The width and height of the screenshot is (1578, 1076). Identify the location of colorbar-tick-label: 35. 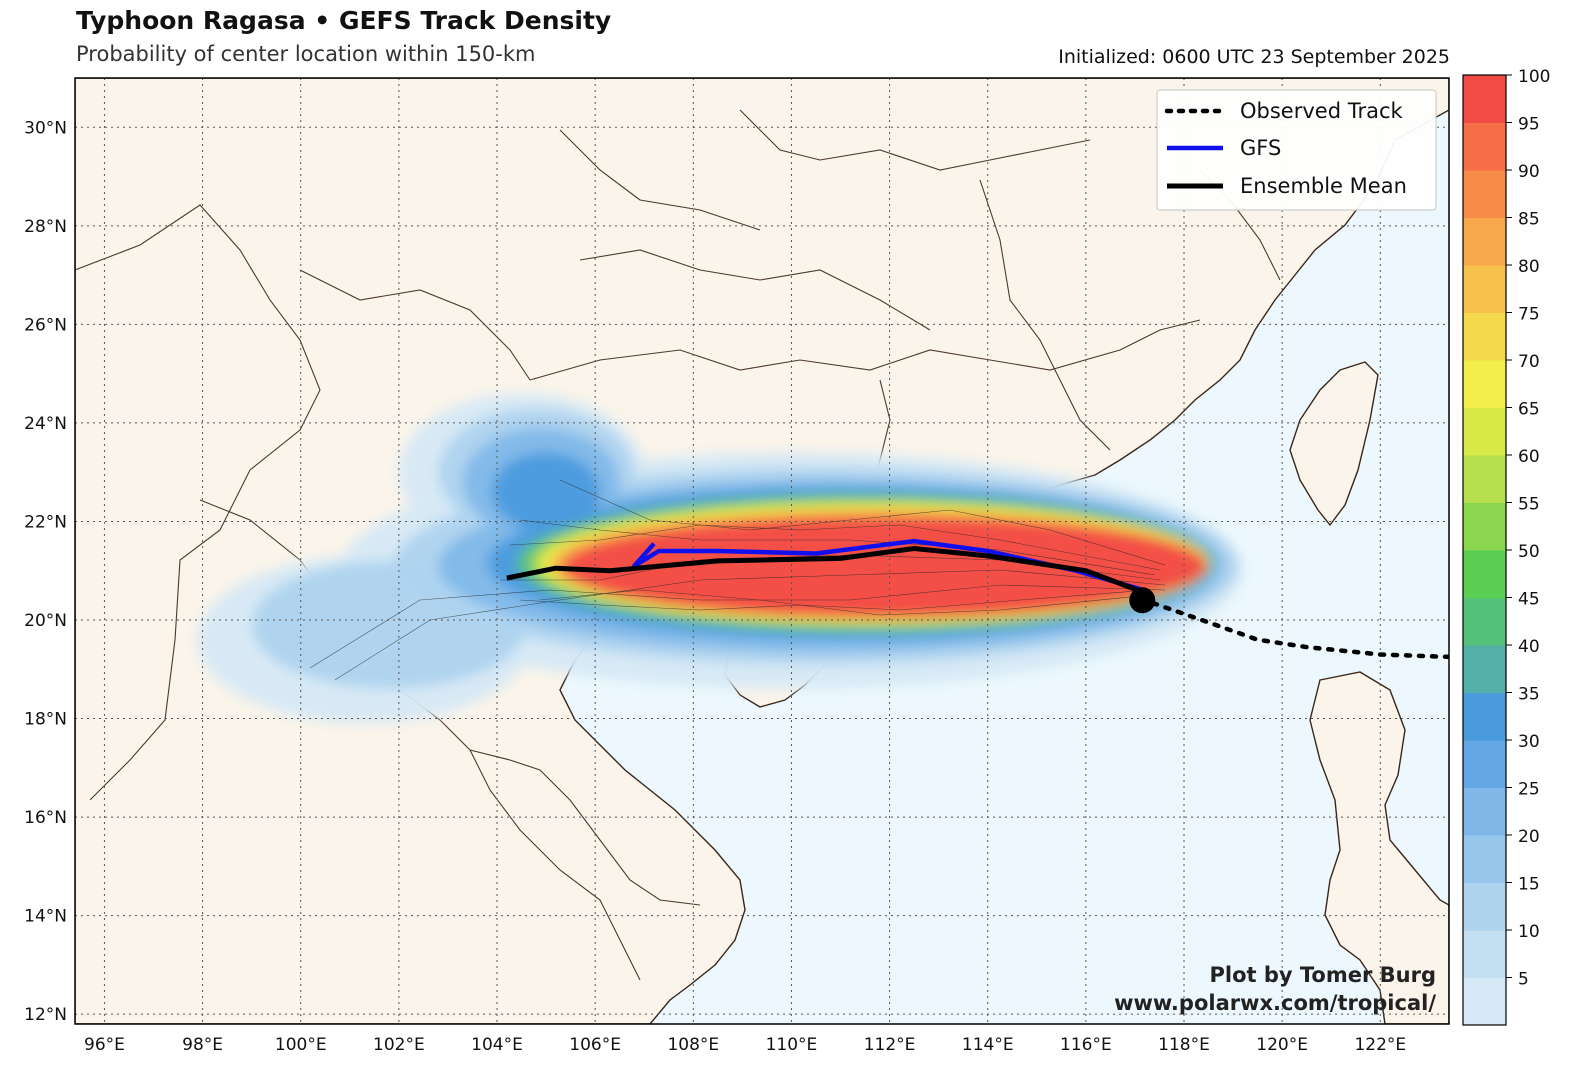
(1529, 695).